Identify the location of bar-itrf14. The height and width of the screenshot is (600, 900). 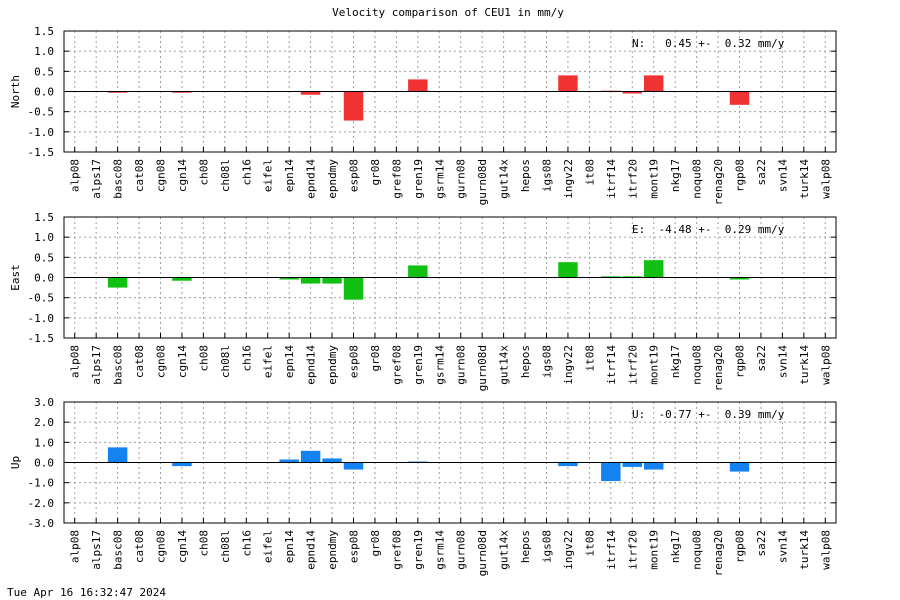
(611, 472).